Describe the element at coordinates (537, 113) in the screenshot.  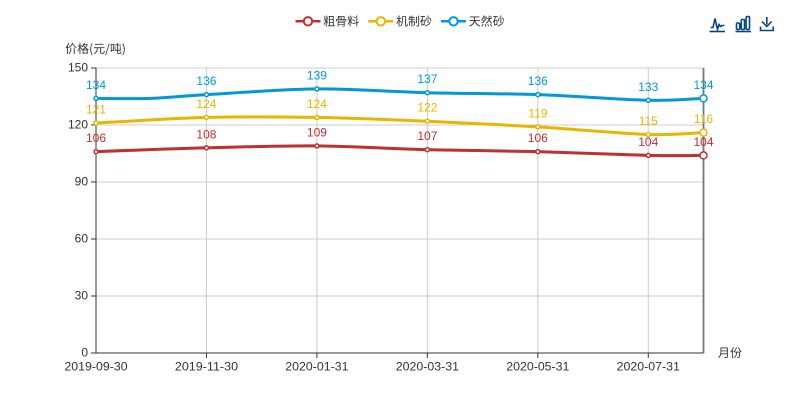
I see `svg-text: 119` at that location.